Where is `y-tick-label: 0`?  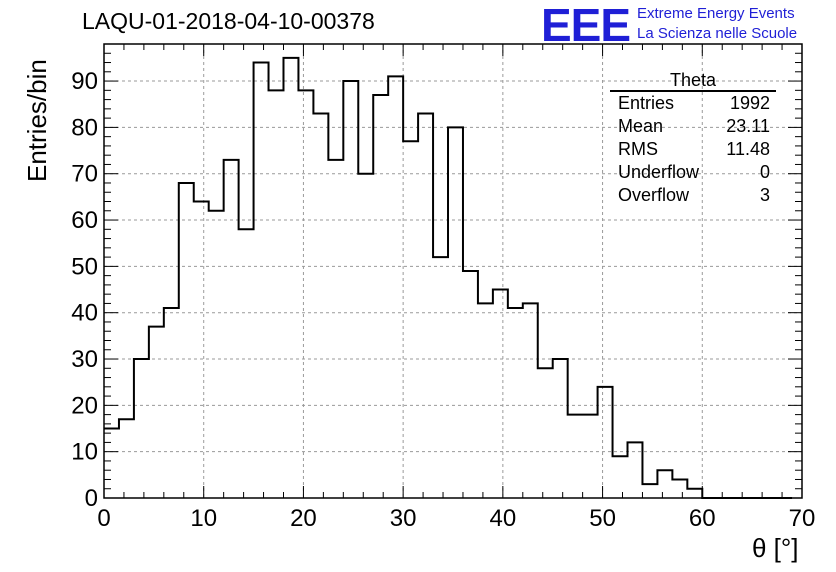
y-tick-label: 0 is located at coordinates (91, 498).